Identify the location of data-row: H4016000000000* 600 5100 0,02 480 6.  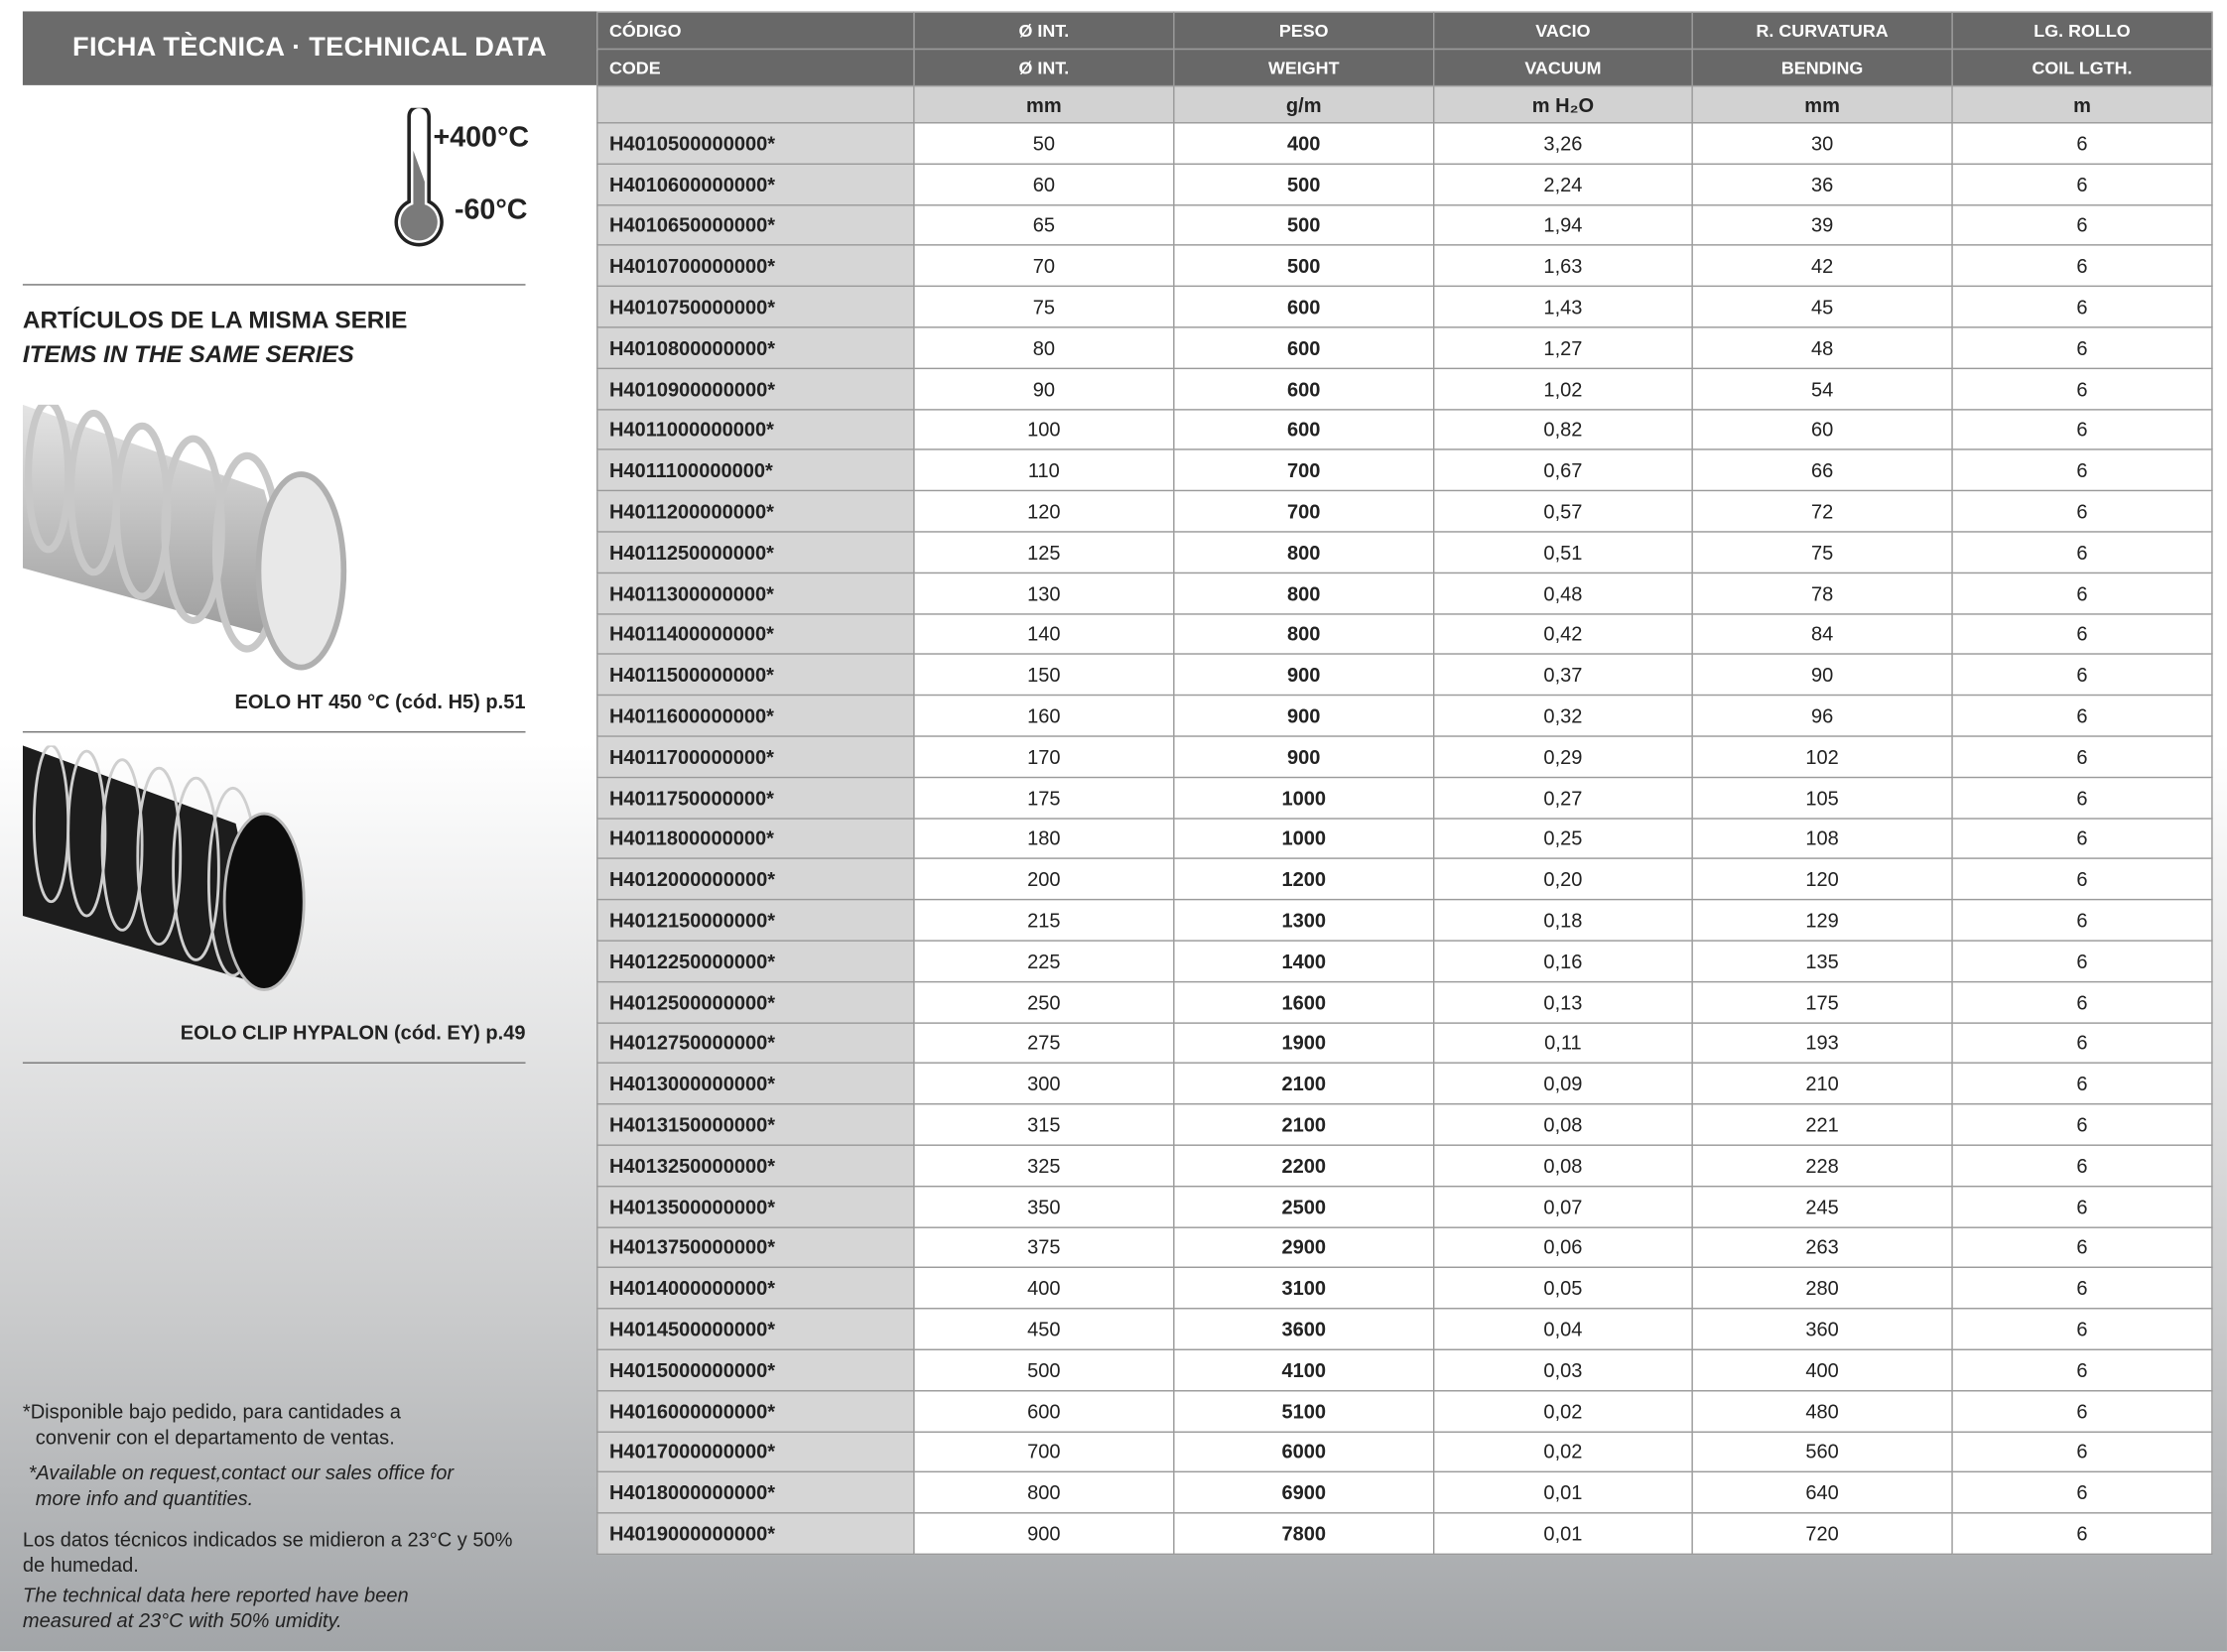
(1404, 1411).